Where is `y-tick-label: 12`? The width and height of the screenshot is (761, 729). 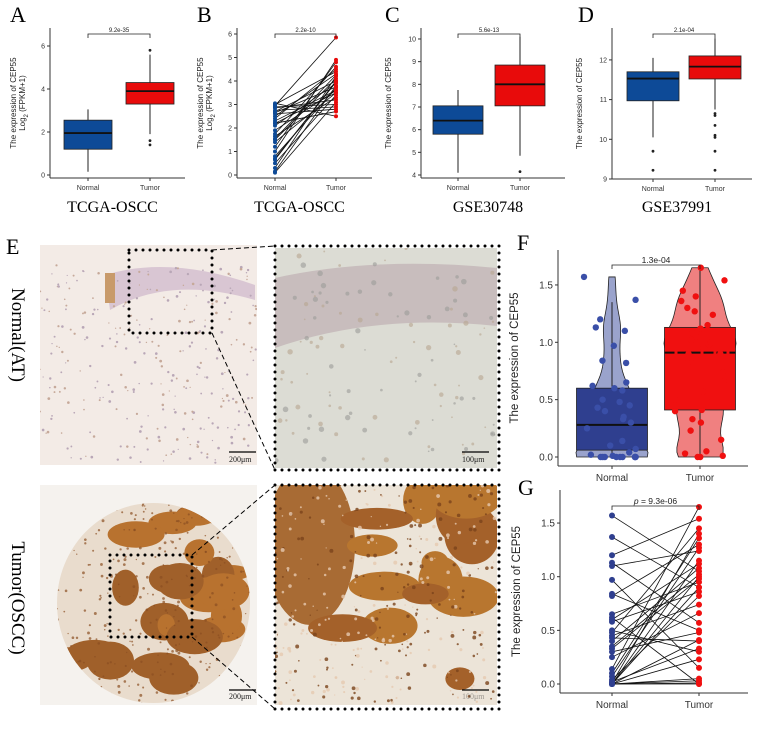 y-tick-label: 12 is located at coordinates (603, 60).